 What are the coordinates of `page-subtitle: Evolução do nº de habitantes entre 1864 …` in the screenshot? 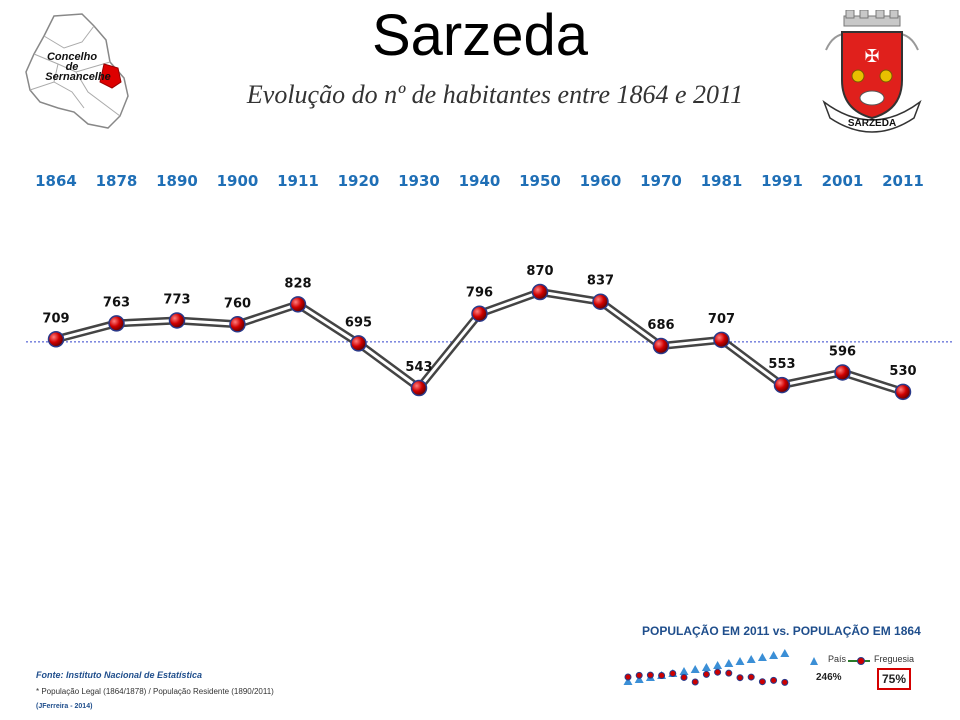 It's located at (495, 94).